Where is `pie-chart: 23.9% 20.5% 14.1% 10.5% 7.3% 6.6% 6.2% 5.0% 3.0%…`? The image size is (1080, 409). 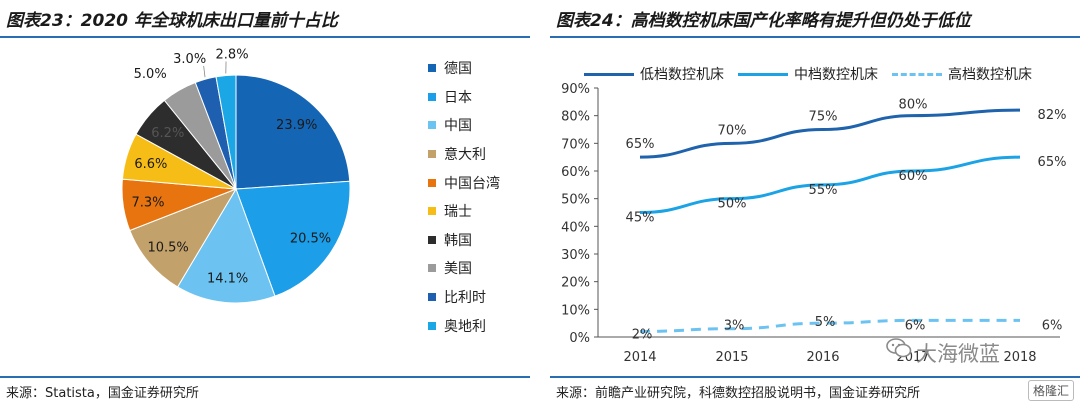 pie-chart: 23.9% 20.5% 14.1% 10.5% 7.3% 6.6% 6.2% 5.0% 3.0%… is located at coordinates (236, 176).